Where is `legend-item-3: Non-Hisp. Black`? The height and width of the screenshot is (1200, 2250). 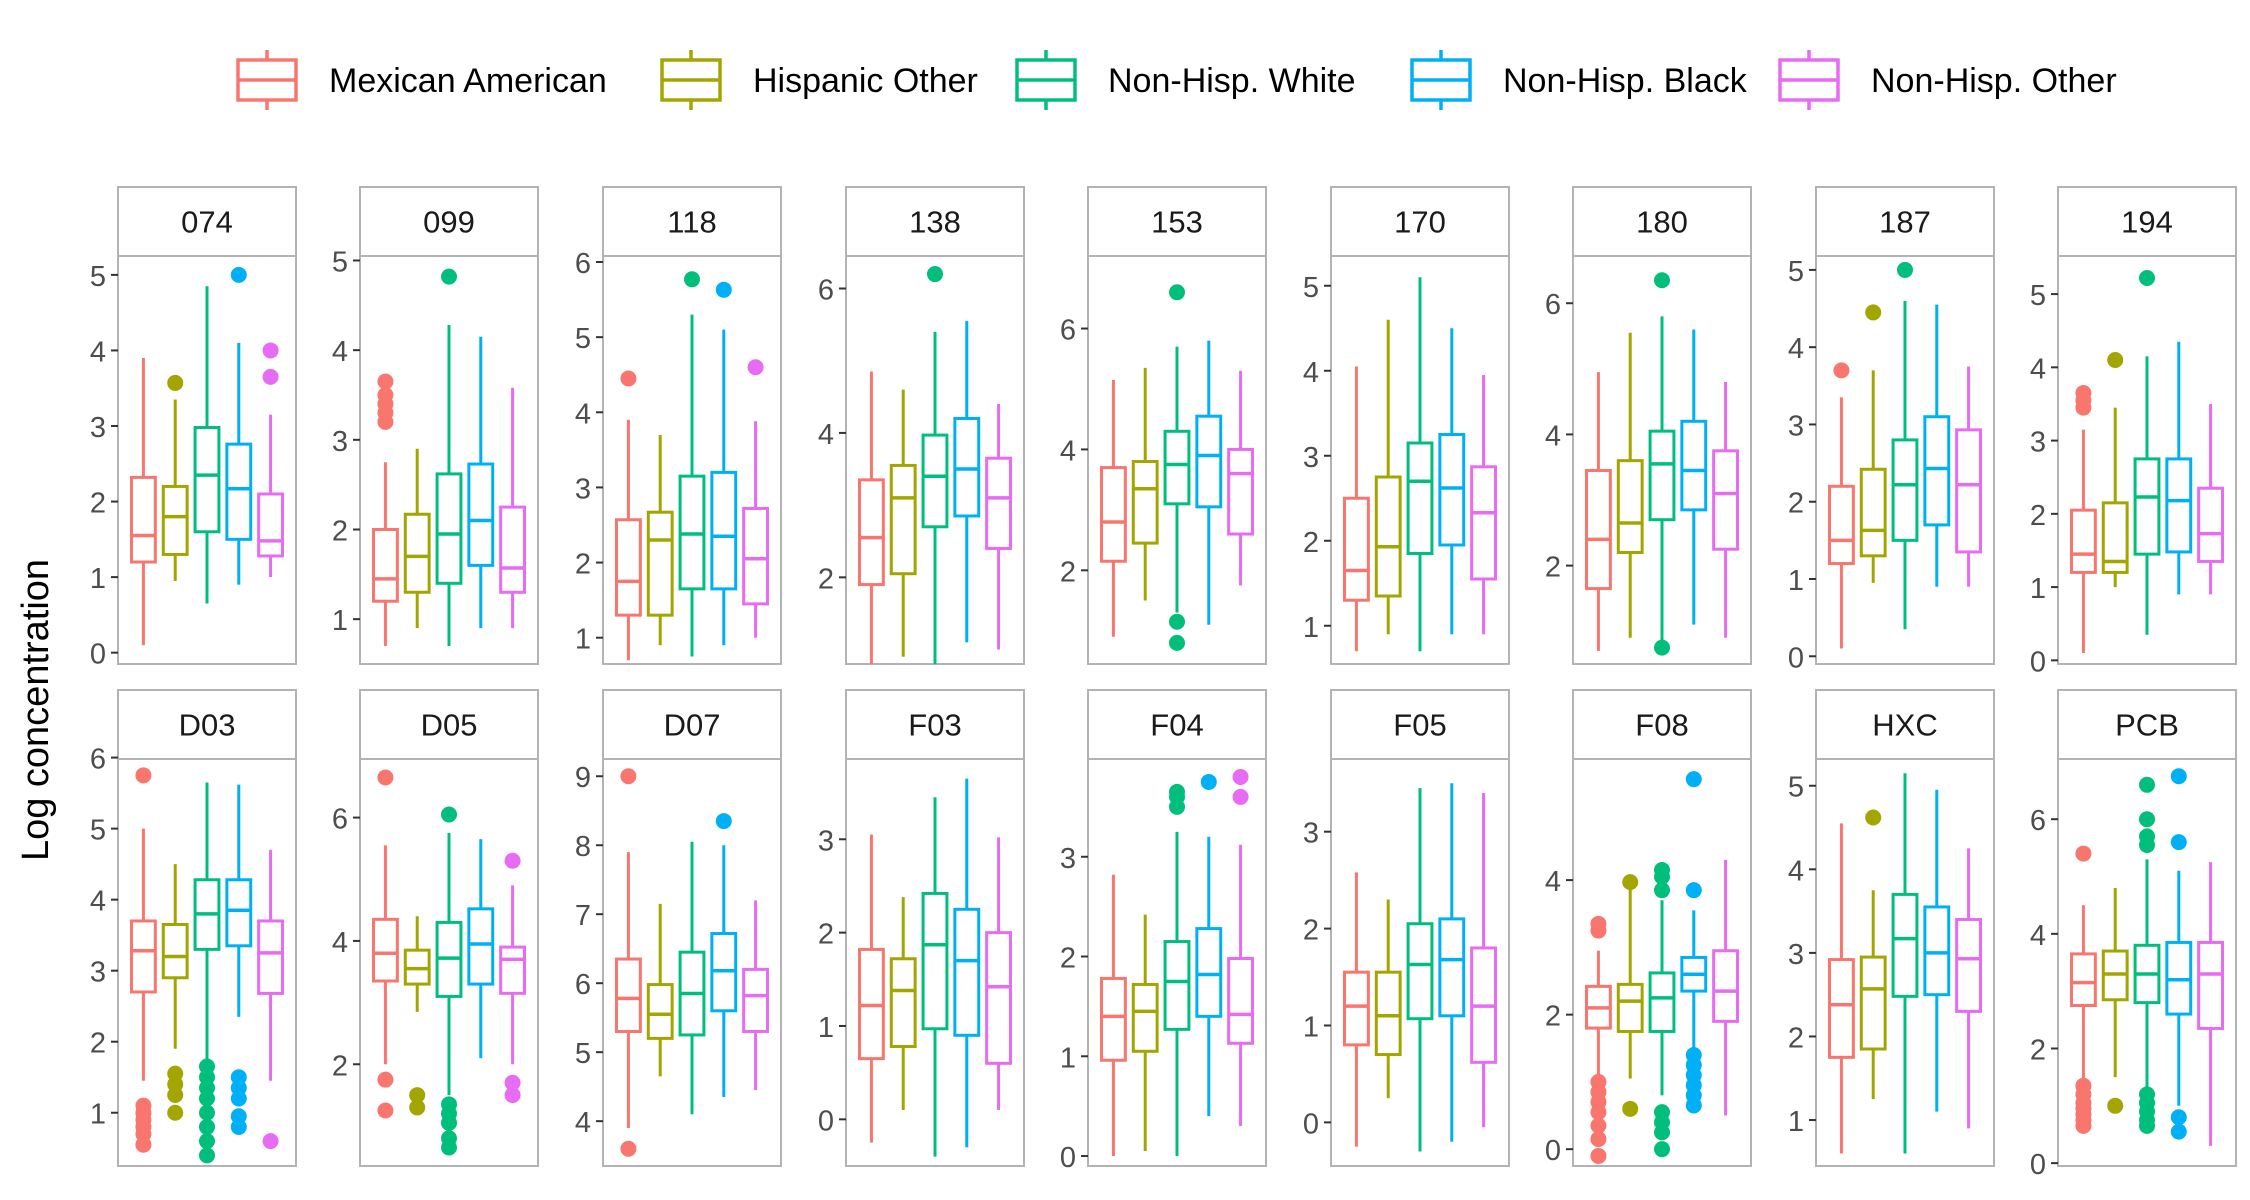
legend-item-3: Non-Hisp. Black is located at coordinates (1579, 80).